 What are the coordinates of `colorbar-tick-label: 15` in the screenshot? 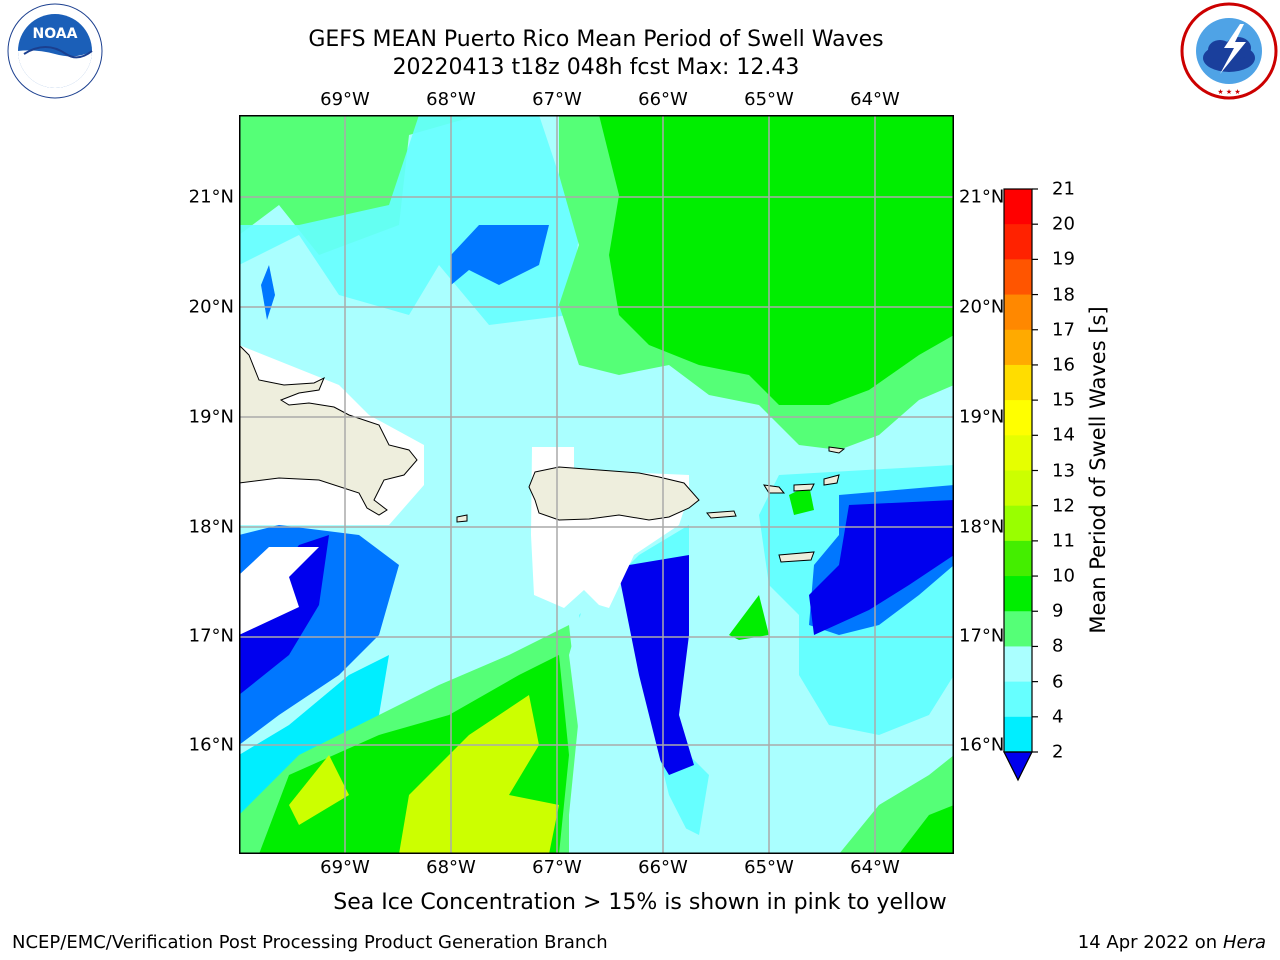 It's located at (1063, 400).